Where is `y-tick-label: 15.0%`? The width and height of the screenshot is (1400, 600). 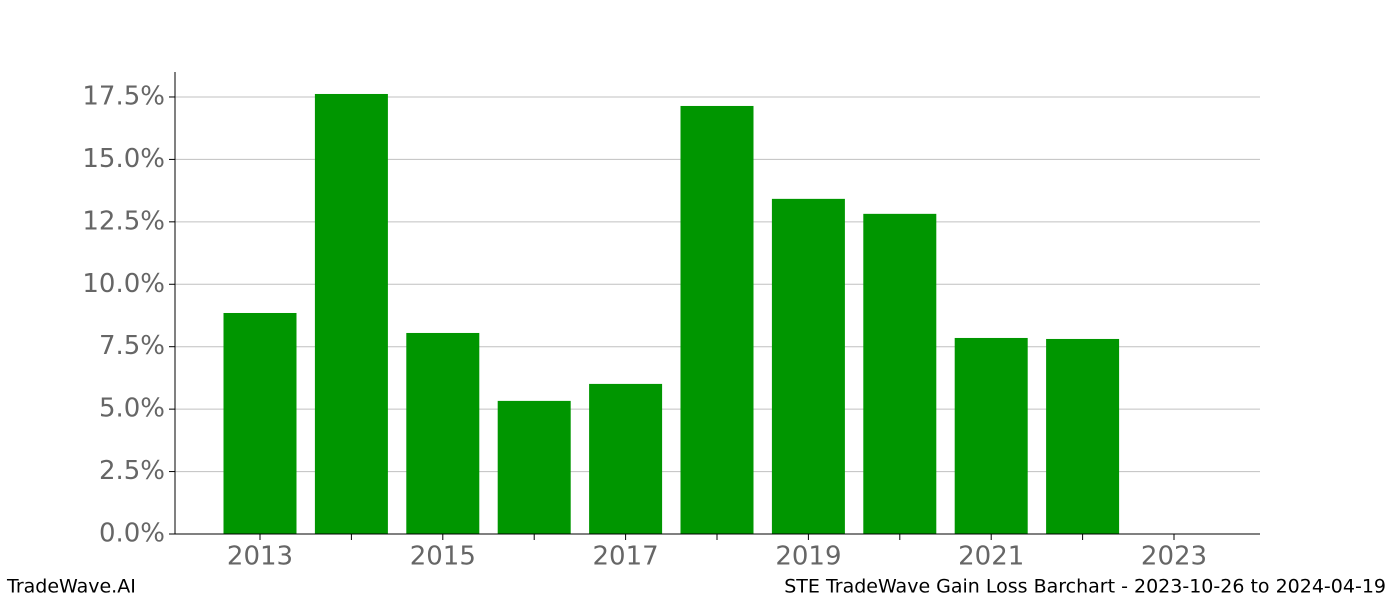 y-tick-label: 15.0% is located at coordinates (123, 159).